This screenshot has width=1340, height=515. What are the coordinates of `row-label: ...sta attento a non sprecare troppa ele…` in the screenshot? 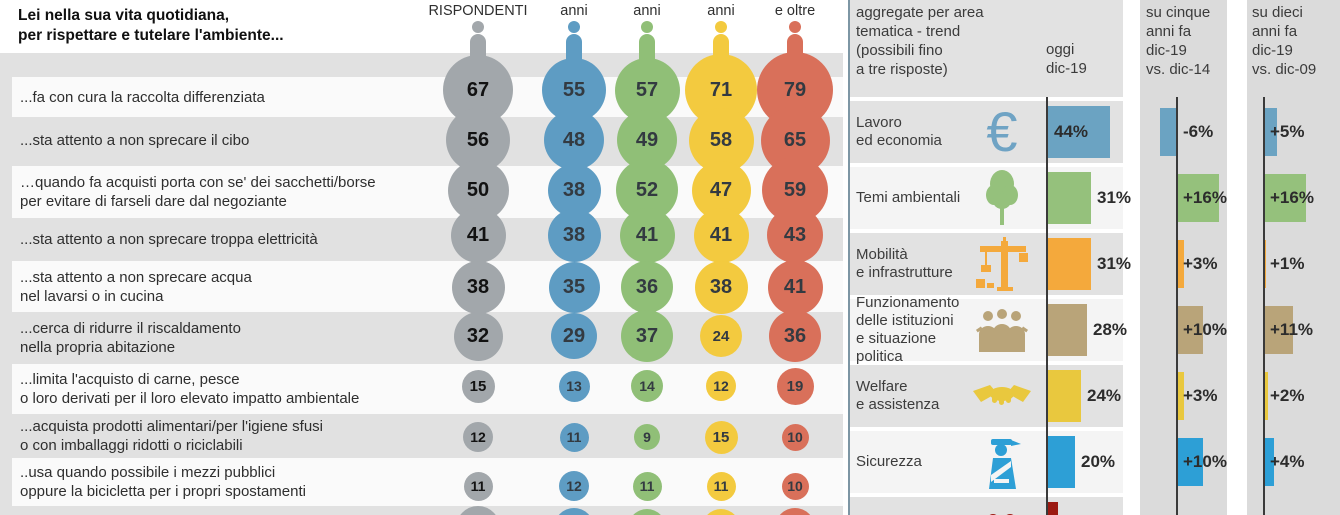 It's located at (169, 239).